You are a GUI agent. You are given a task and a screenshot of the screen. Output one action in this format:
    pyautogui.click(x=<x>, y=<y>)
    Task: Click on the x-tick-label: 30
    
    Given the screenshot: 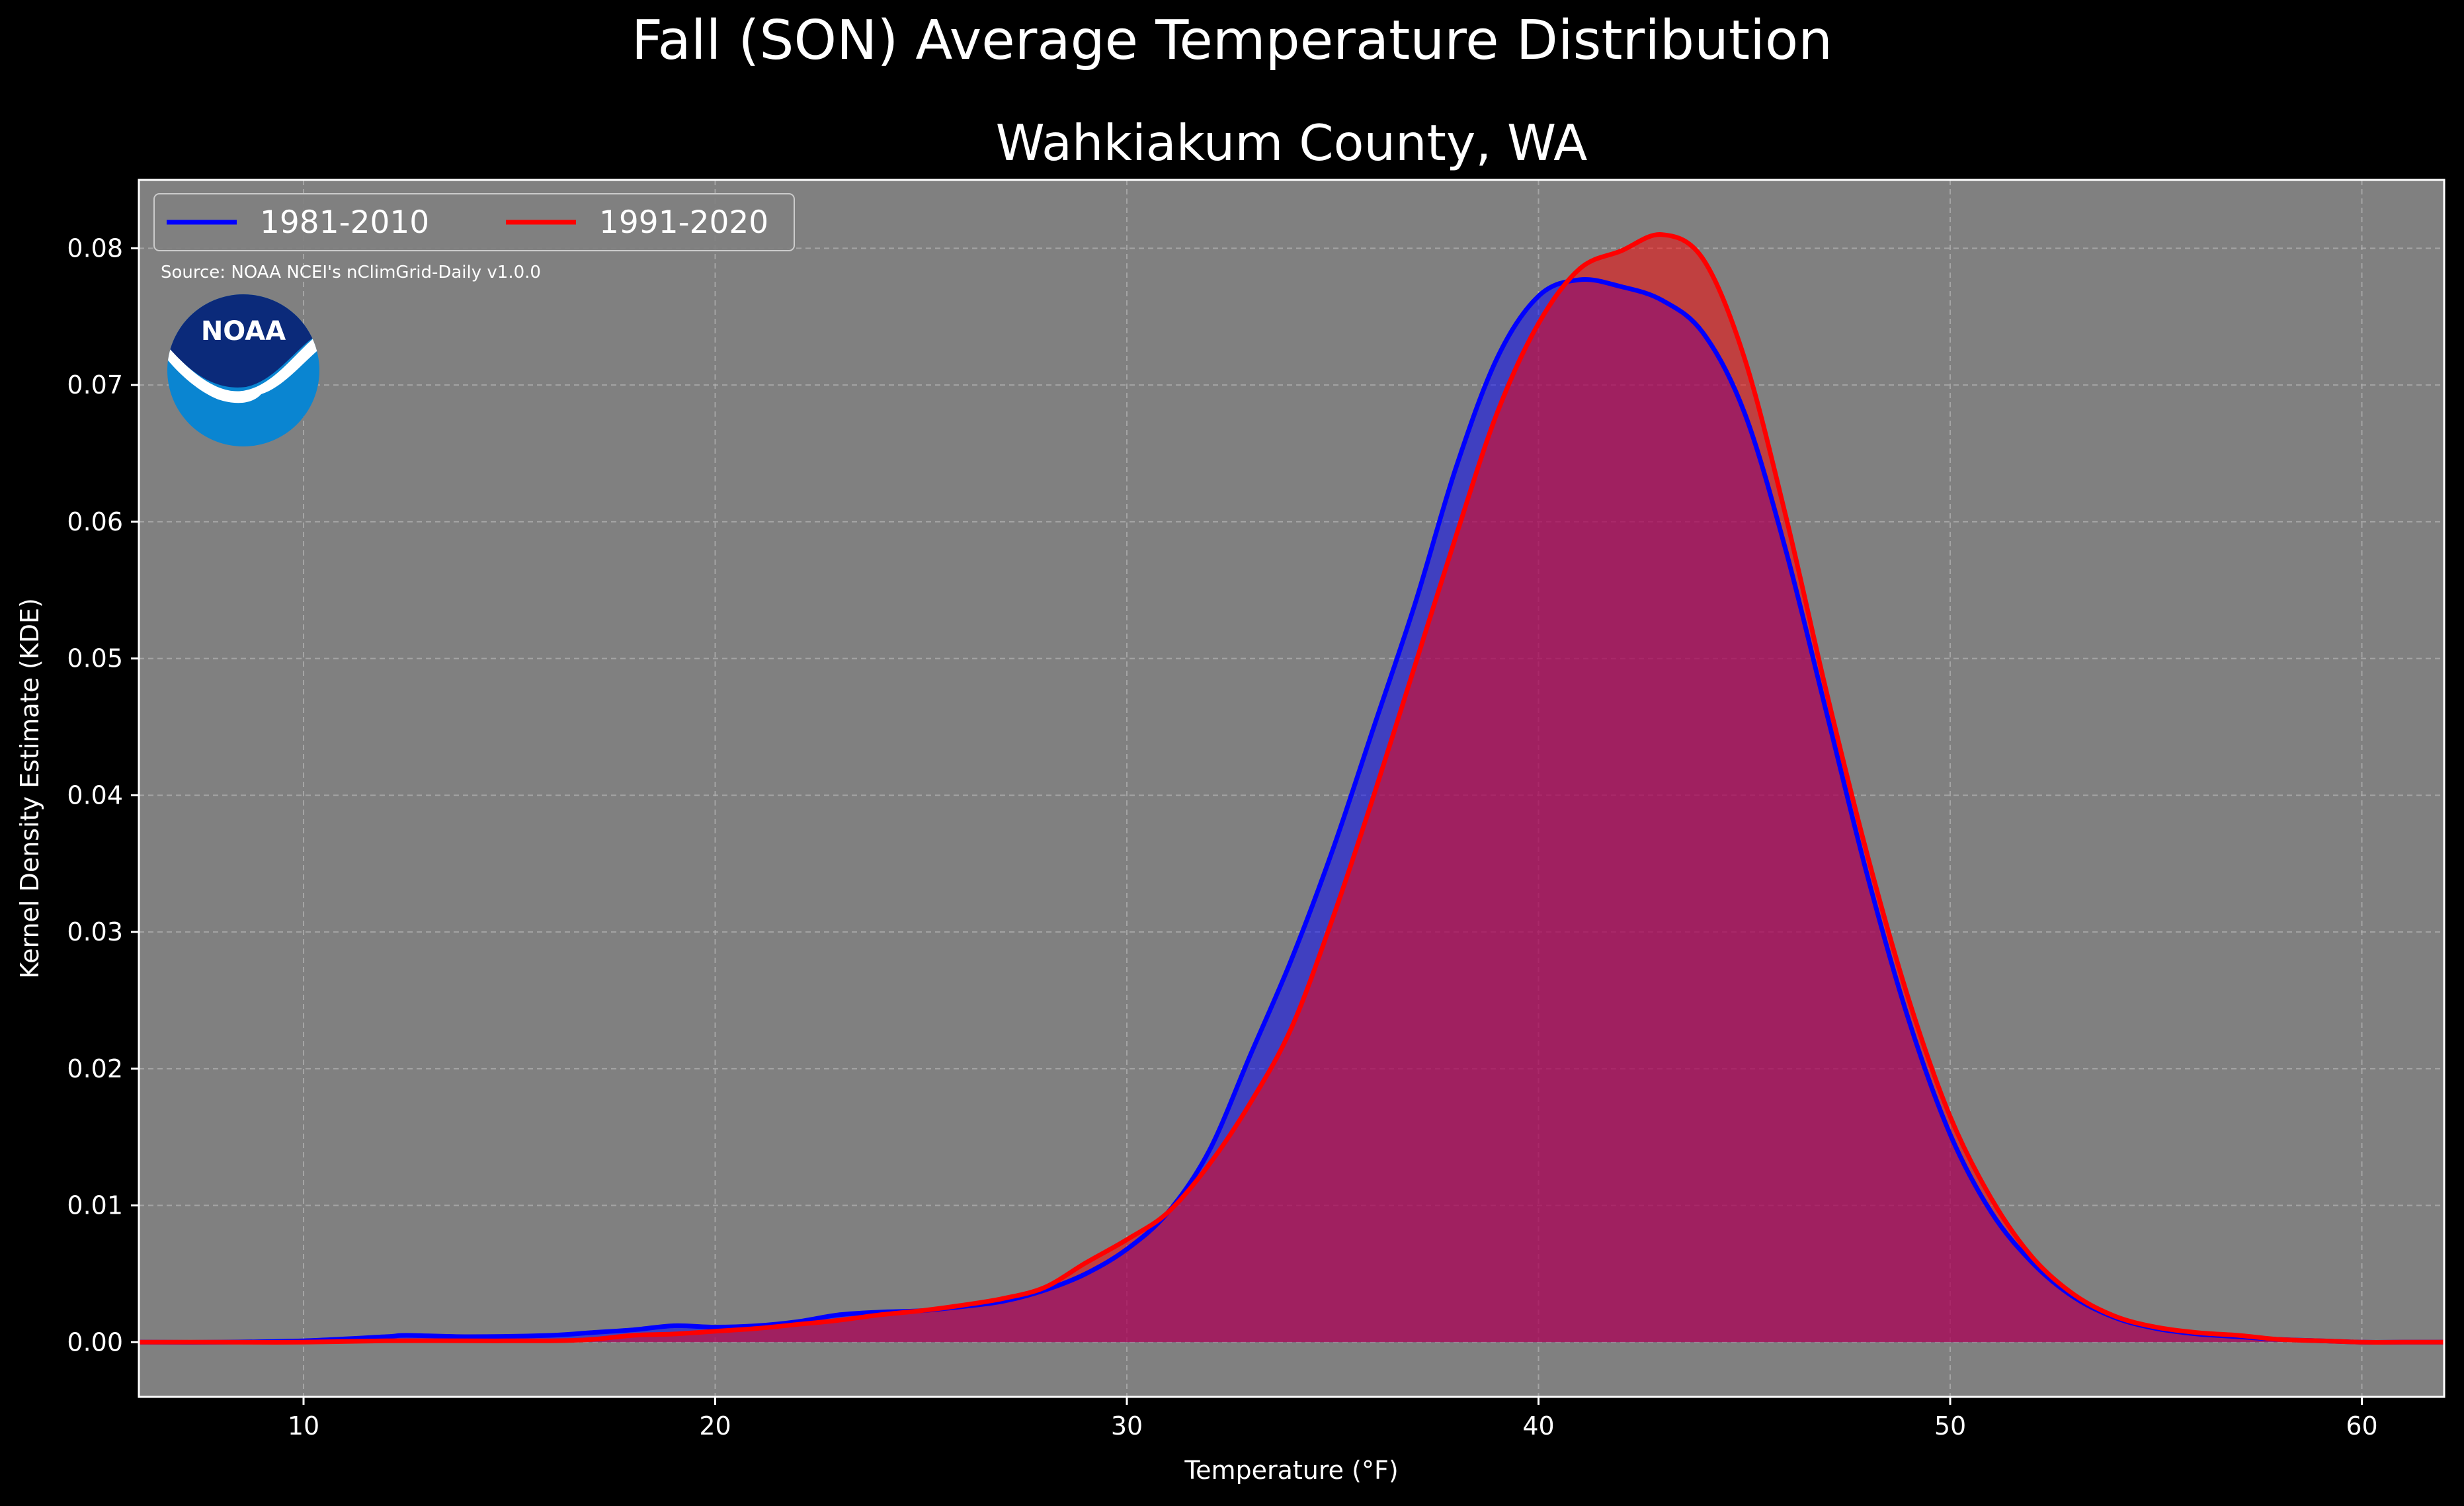 What is the action you would take?
    pyautogui.click(x=1127, y=1426)
    